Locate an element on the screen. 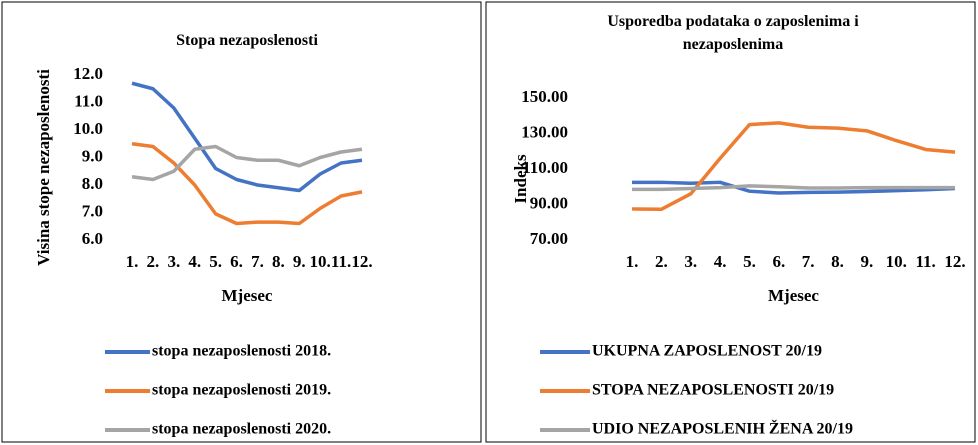 This screenshot has height=445, width=978. y-tick-label: 9.0 is located at coordinates (92, 155).